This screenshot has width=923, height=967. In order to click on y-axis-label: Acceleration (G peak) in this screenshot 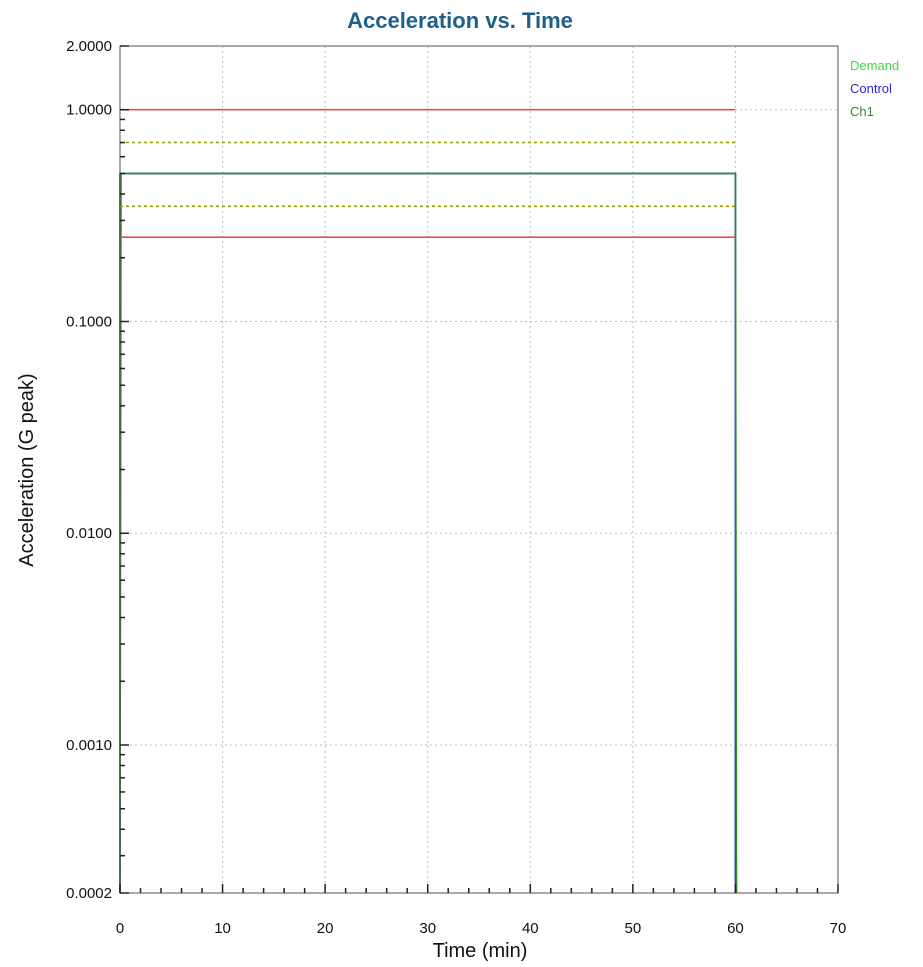, I will do `click(27, 469)`.